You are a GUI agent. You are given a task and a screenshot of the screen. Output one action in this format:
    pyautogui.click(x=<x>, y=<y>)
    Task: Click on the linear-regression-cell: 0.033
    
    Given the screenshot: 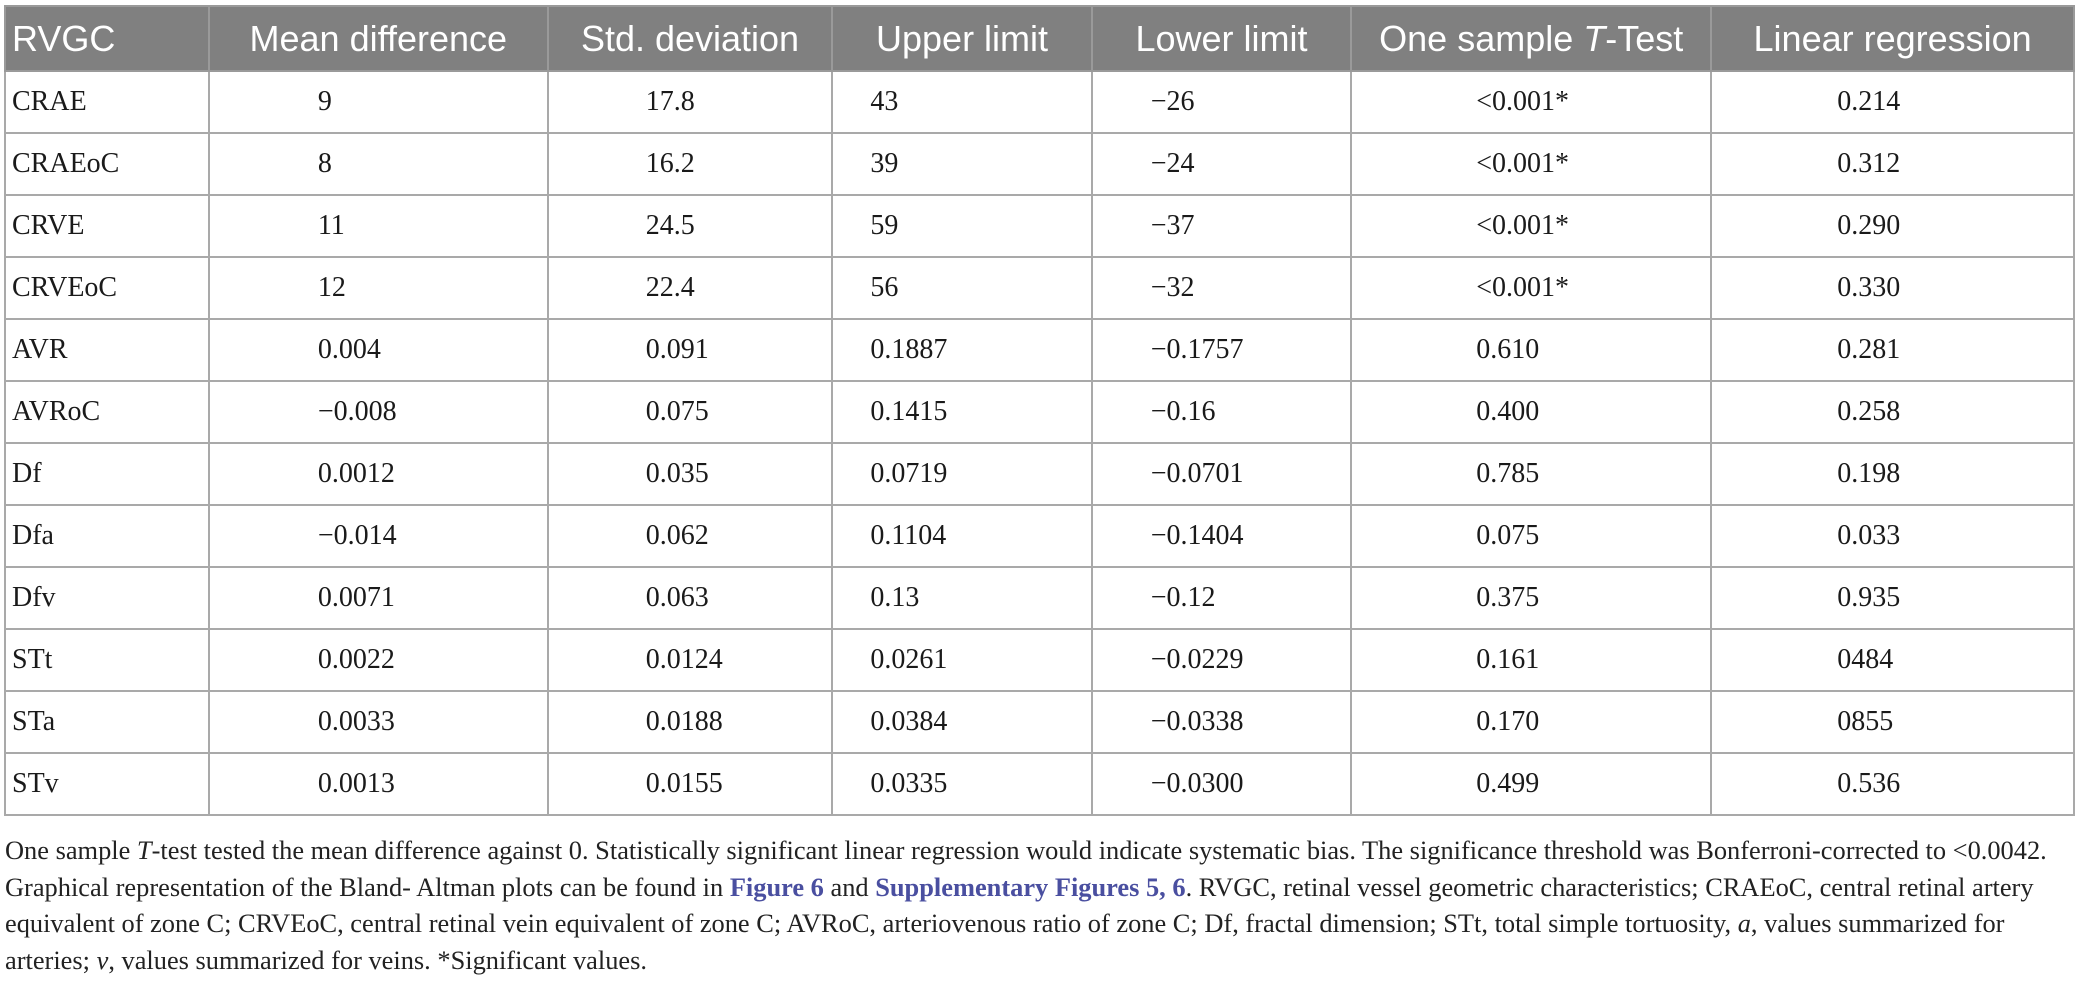 What is the action you would take?
    pyautogui.click(x=1892, y=536)
    